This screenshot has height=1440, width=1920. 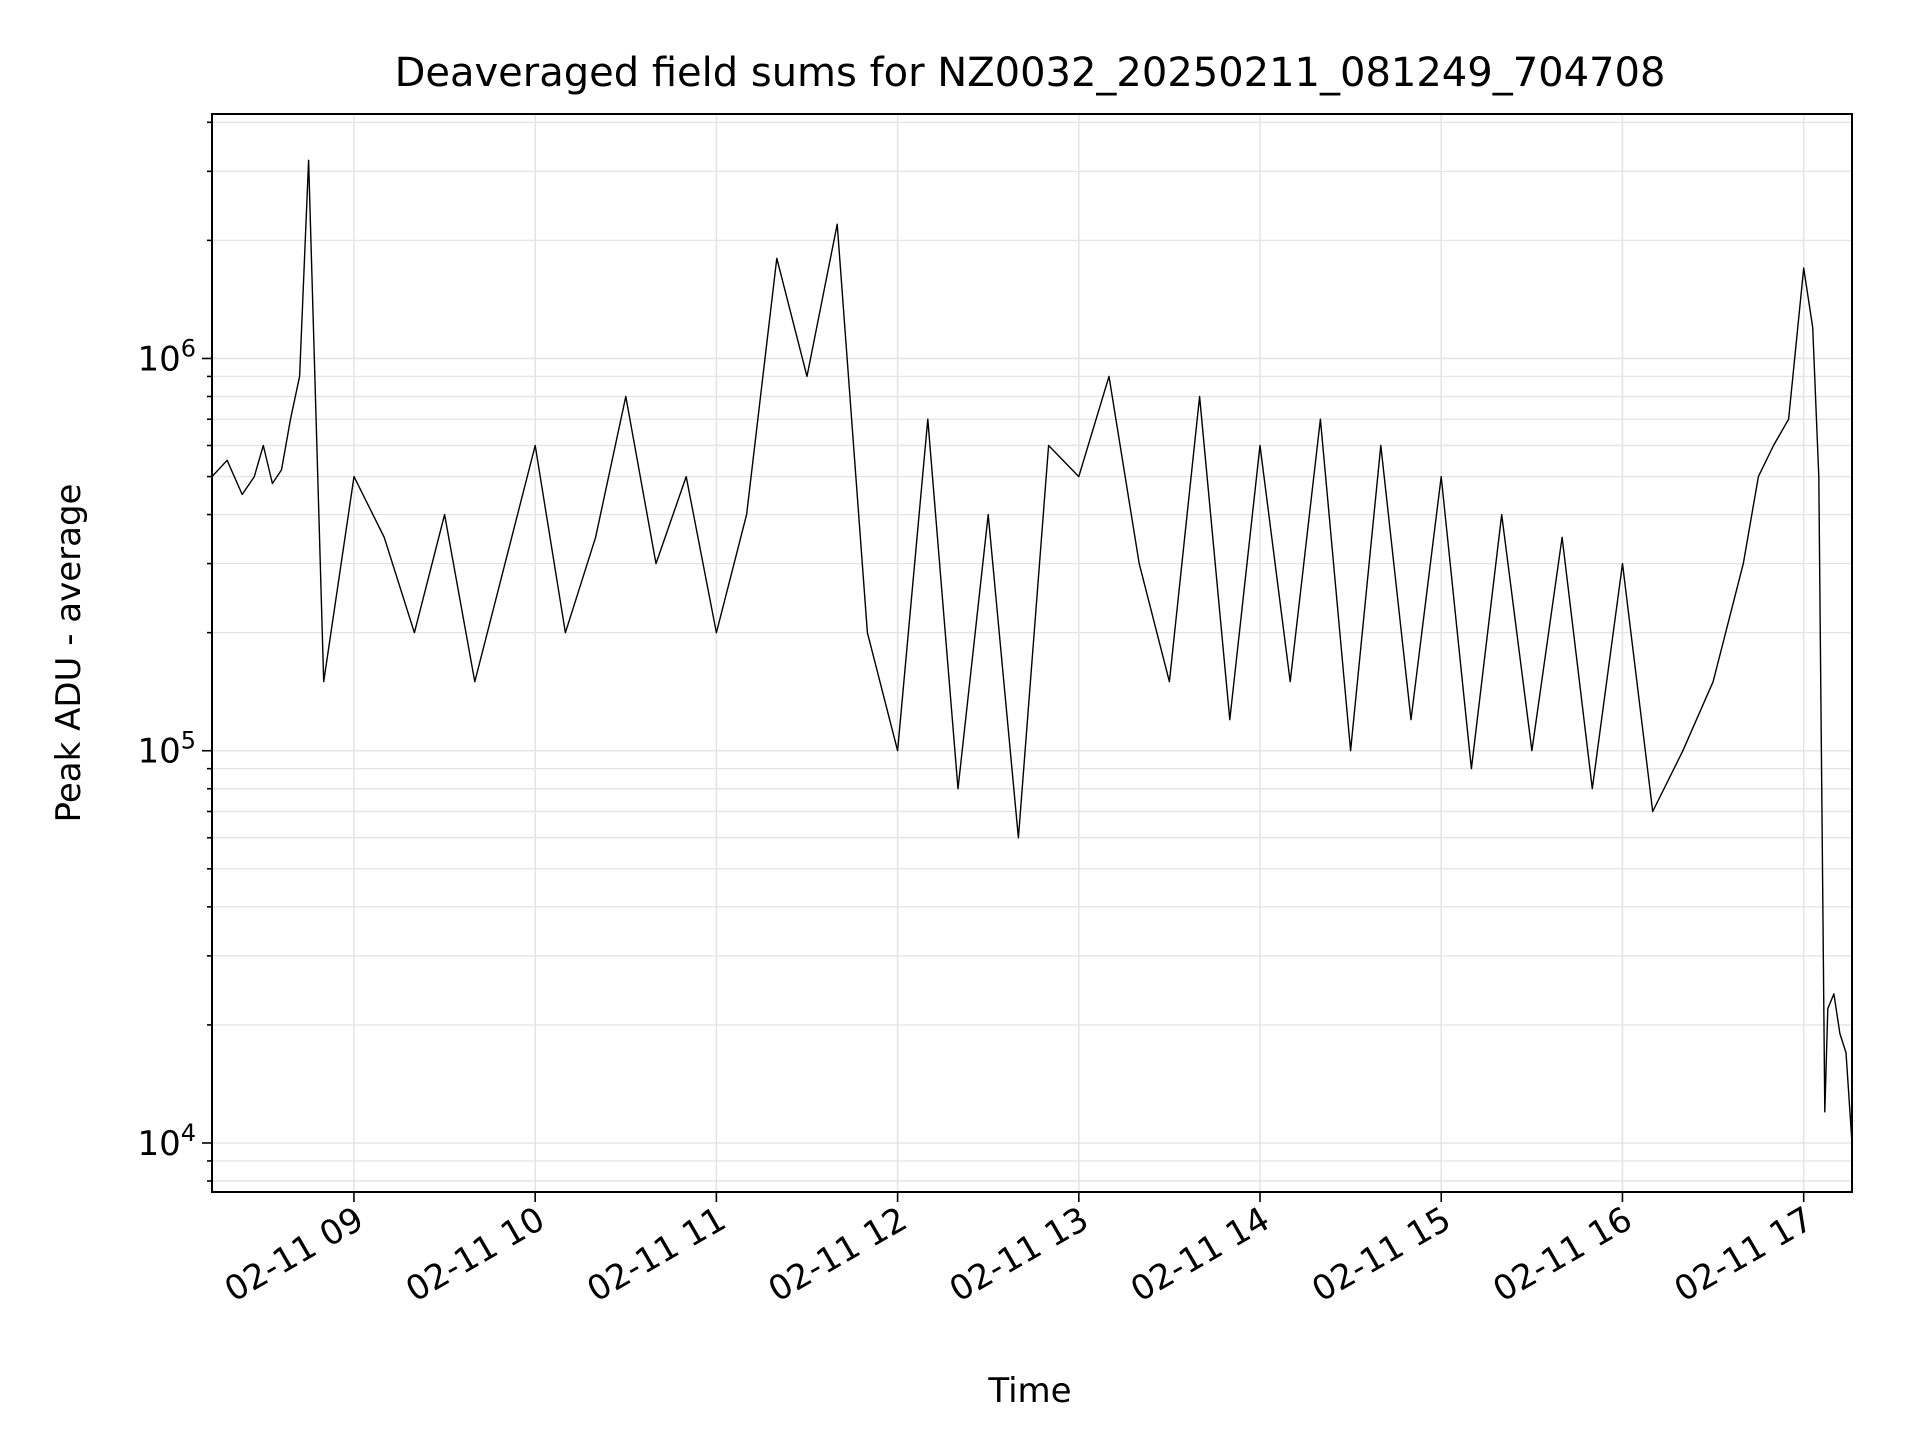 I want to click on x-axis-label: Time, so click(x=1029, y=1391).